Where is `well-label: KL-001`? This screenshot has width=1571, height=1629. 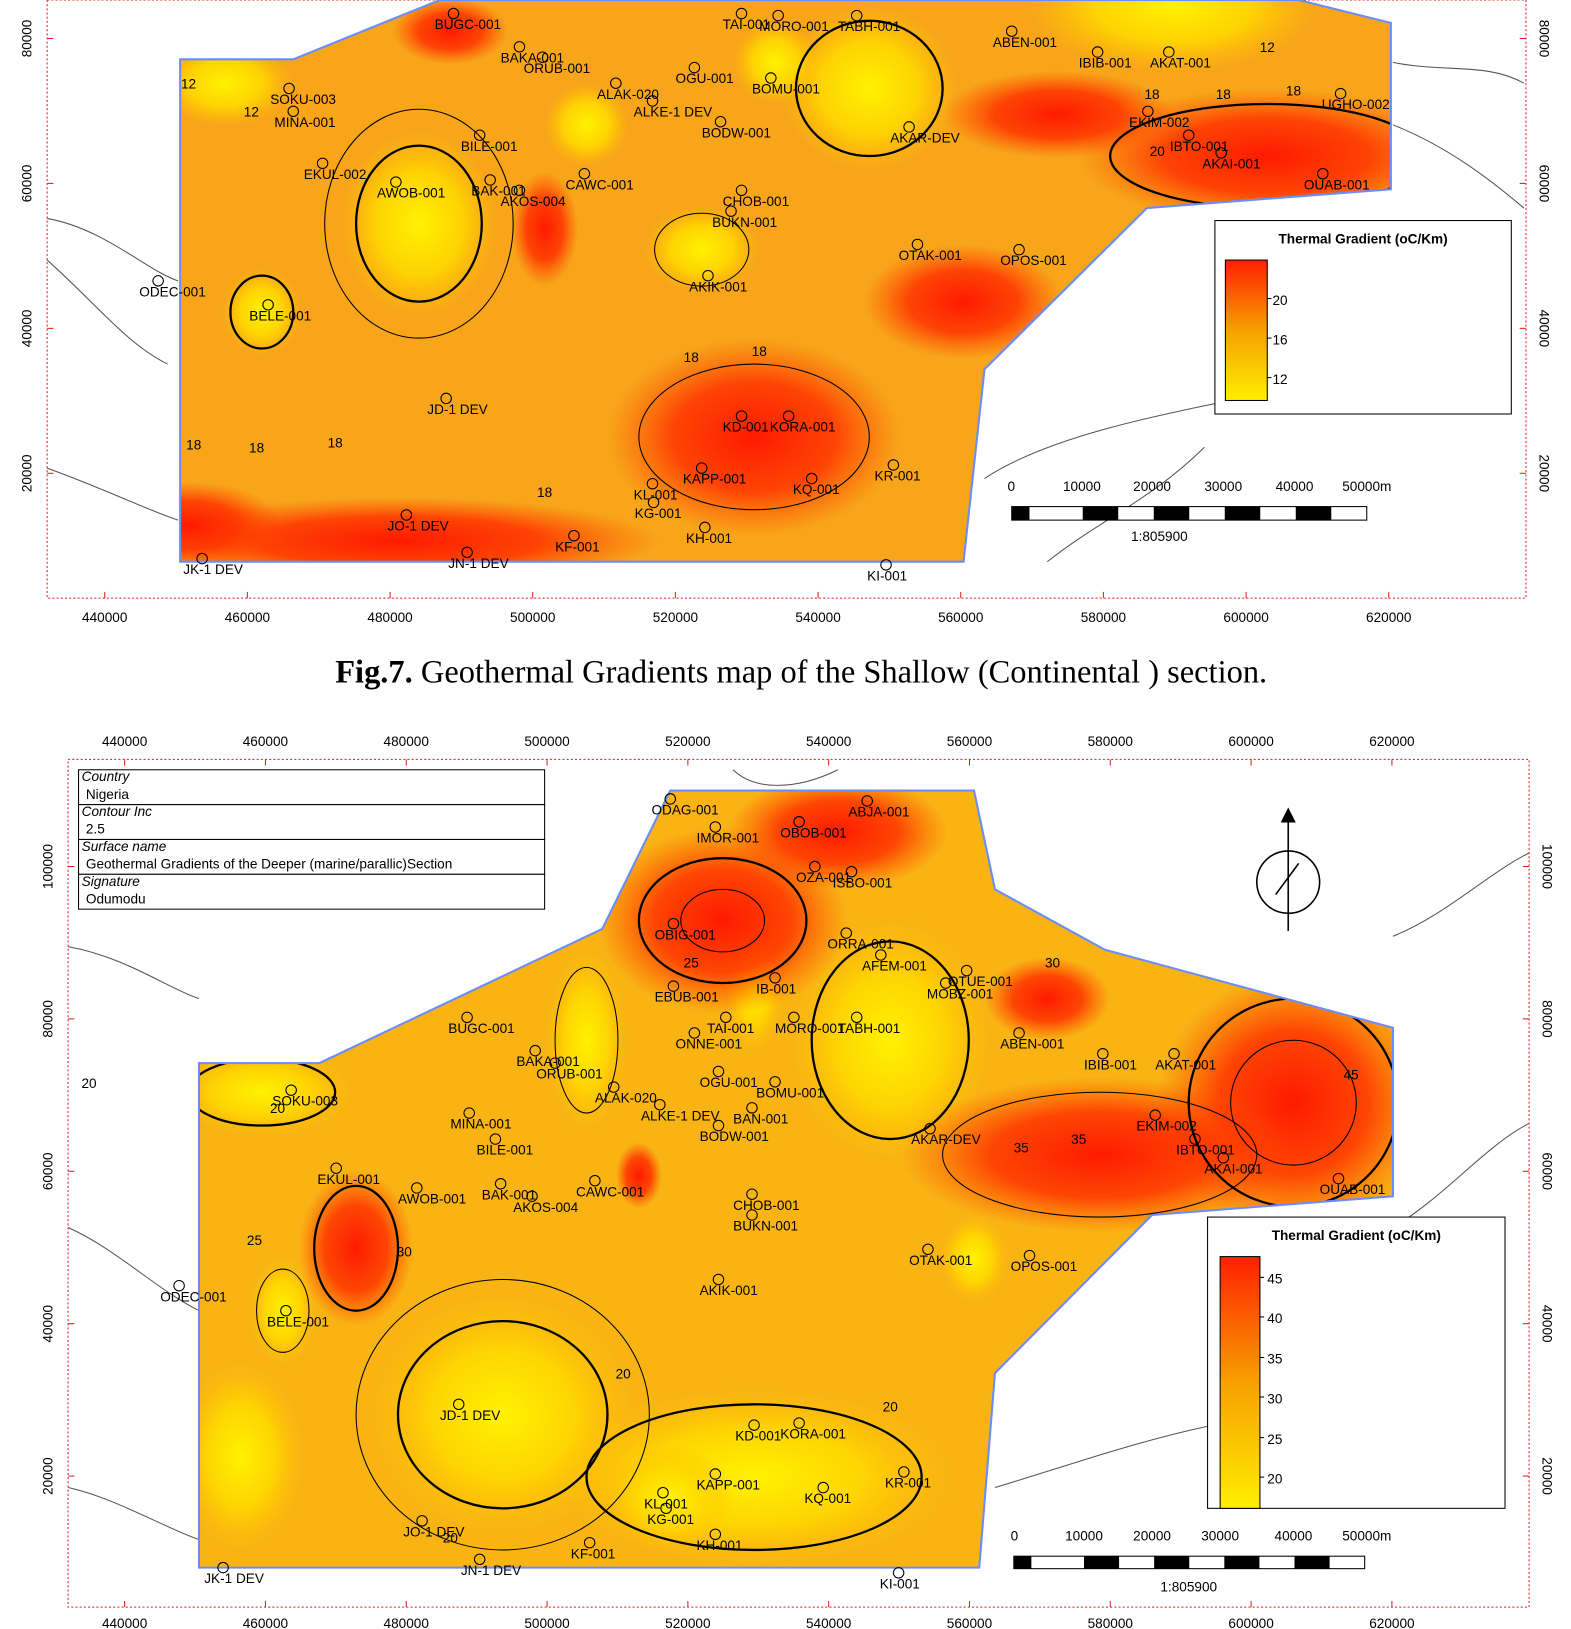
well-label: KL-001 is located at coordinates (656, 494).